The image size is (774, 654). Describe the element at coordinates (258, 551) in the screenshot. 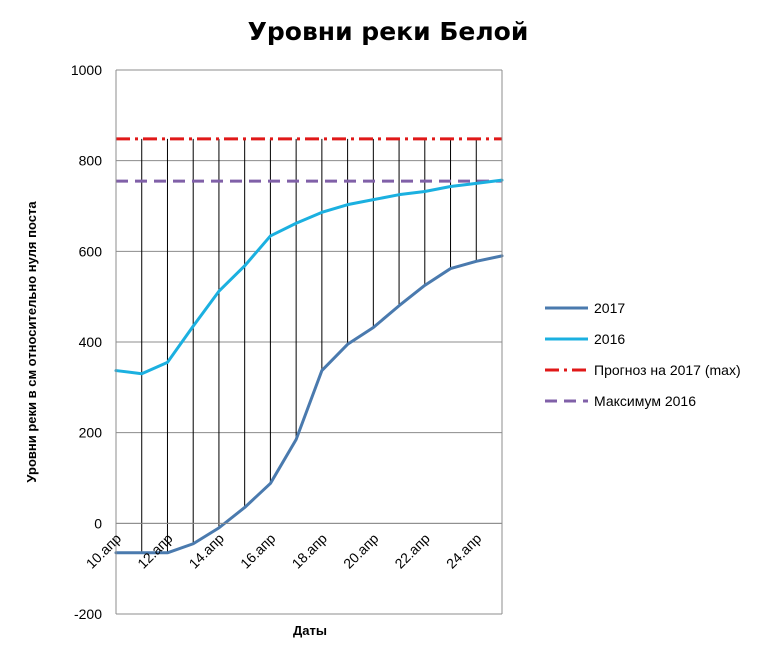

I see `x-tick-label: 16.апр` at that location.